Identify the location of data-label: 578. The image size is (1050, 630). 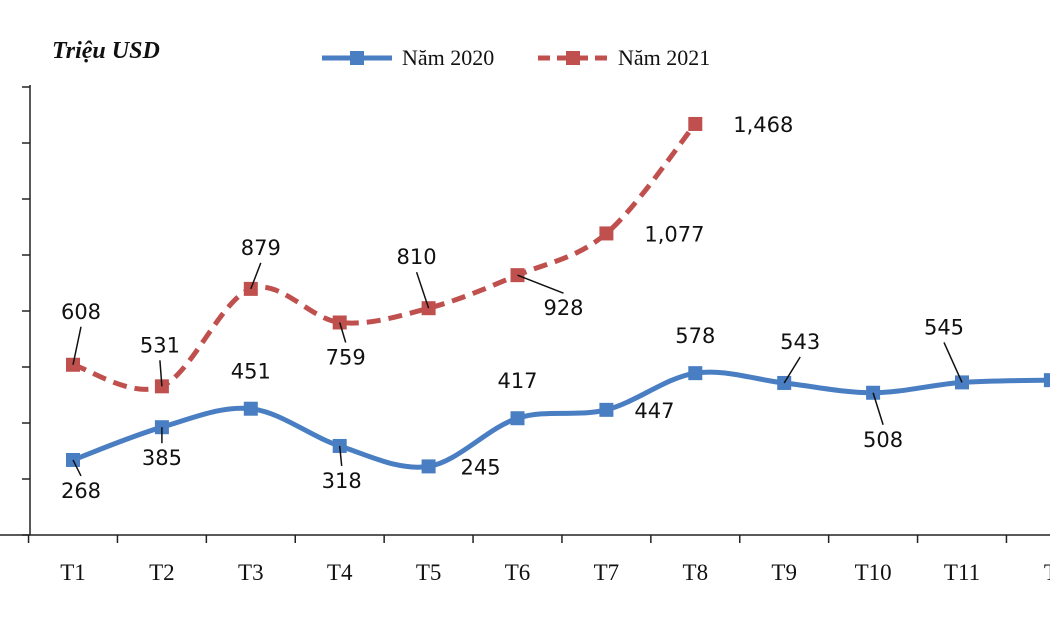
(695, 336).